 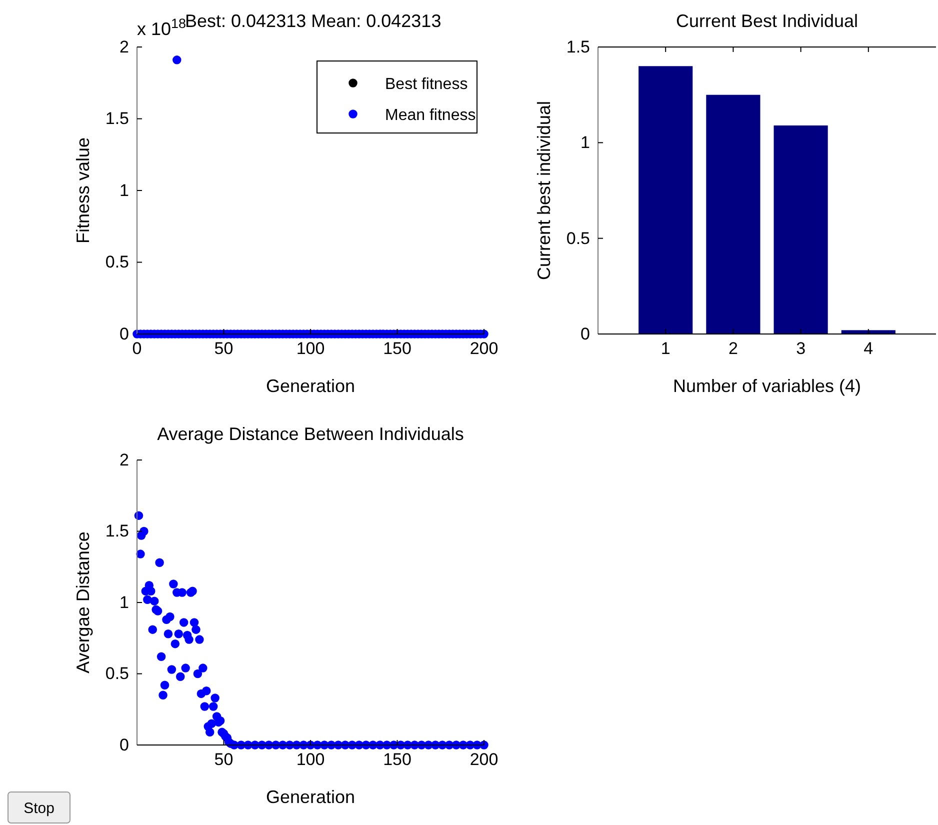 What do you see at coordinates (544, 190) in the screenshot?
I see `y-axis-title: Current best individual` at bounding box center [544, 190].